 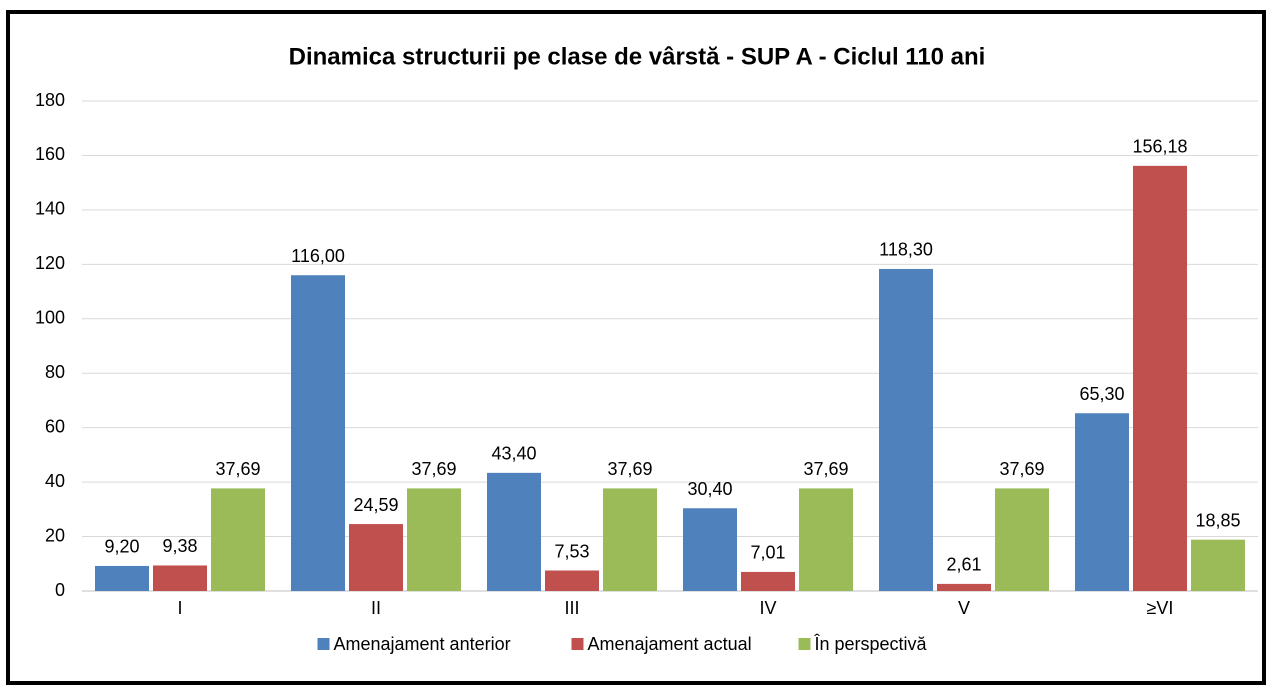 I want to click on data-label: 30,40, so click(x=709, y=489).